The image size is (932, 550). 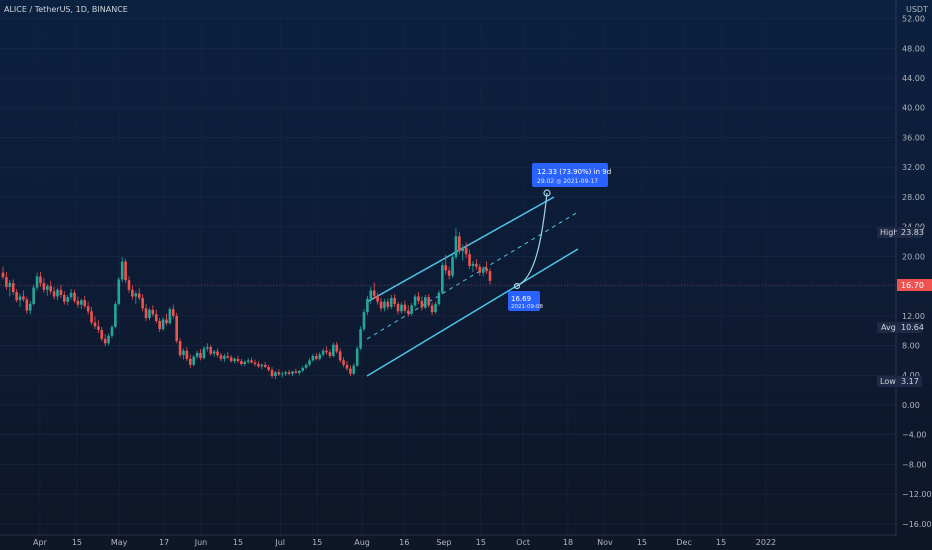 What do you see at coordinates (77, 542) in the screenshot?
I see `x-tick-label: 15` at bounding box center [77, 542].